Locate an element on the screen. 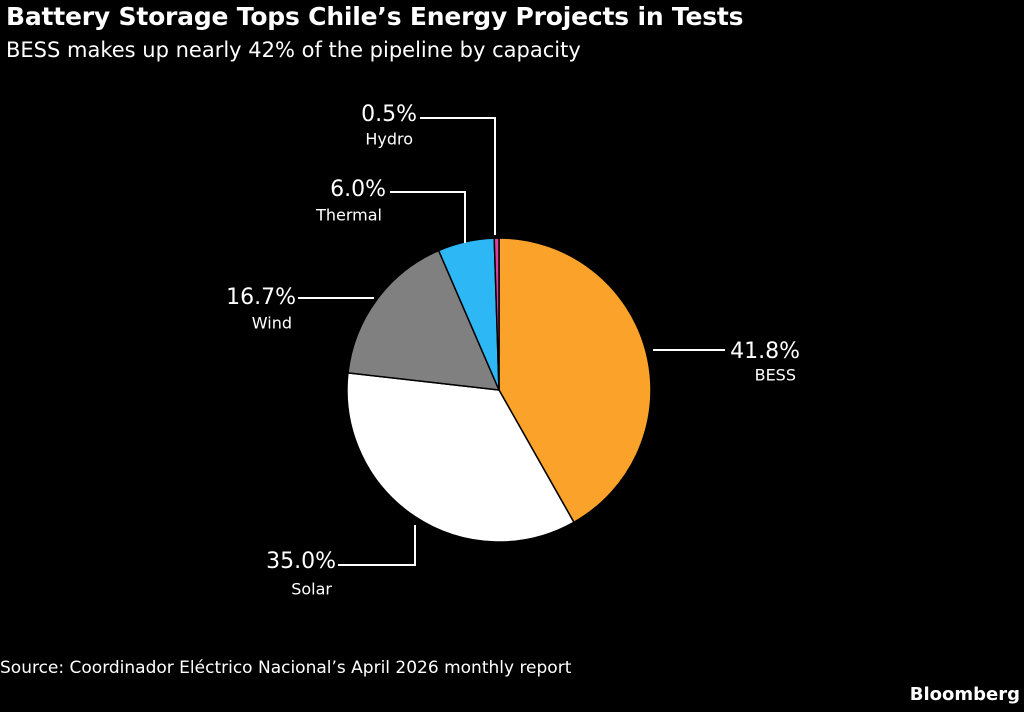 This screenshot has width=1024, height=712. pie-slices is located at coordinates (499, 390).